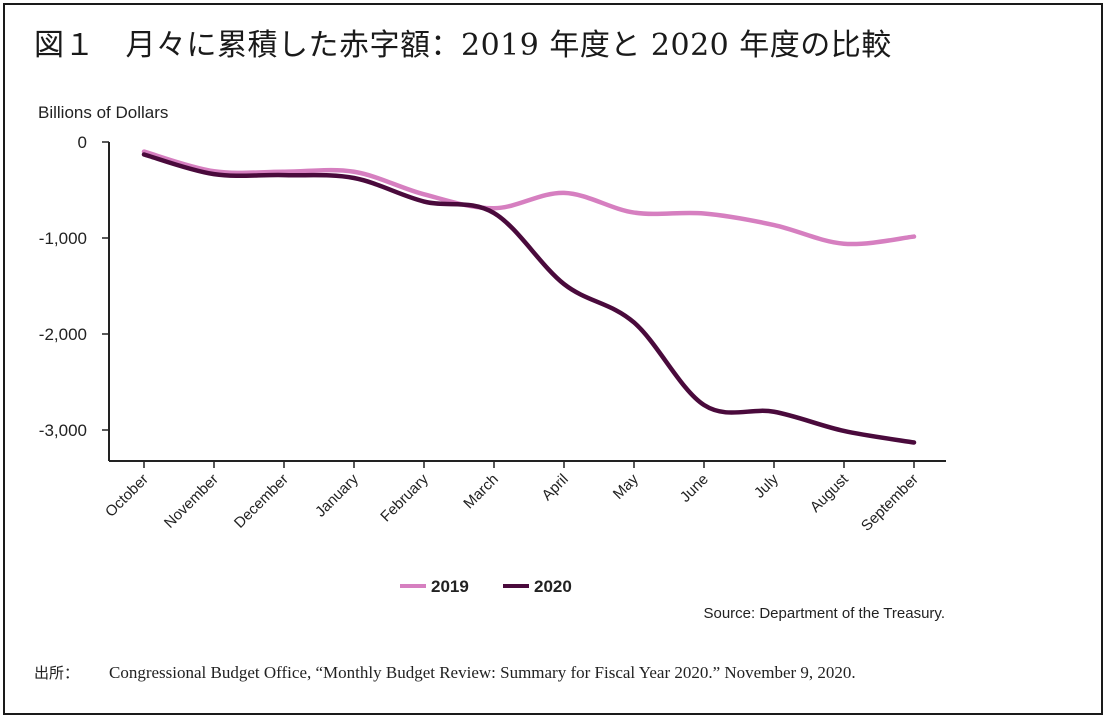 The width and height of the screenshot is (1108, 720). Describe the element at coordinates (463, 45) in the screenshot. I see `figure-title: 図１ 月々に累積した赤字額：2019 年度と 2020 年度の比較` at that location.